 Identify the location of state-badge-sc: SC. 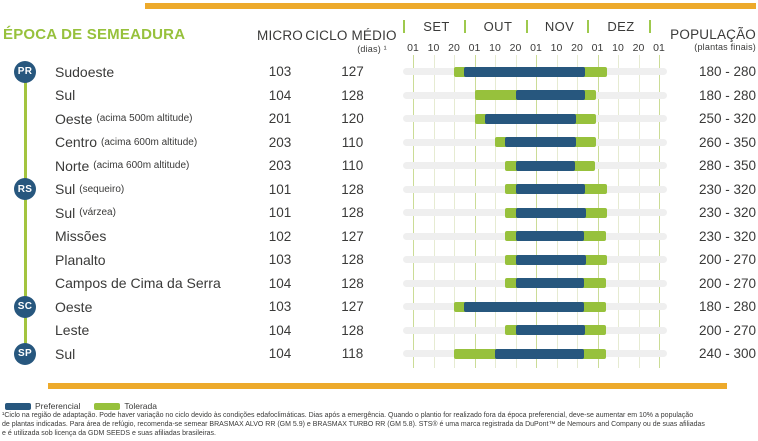
(25, 306).